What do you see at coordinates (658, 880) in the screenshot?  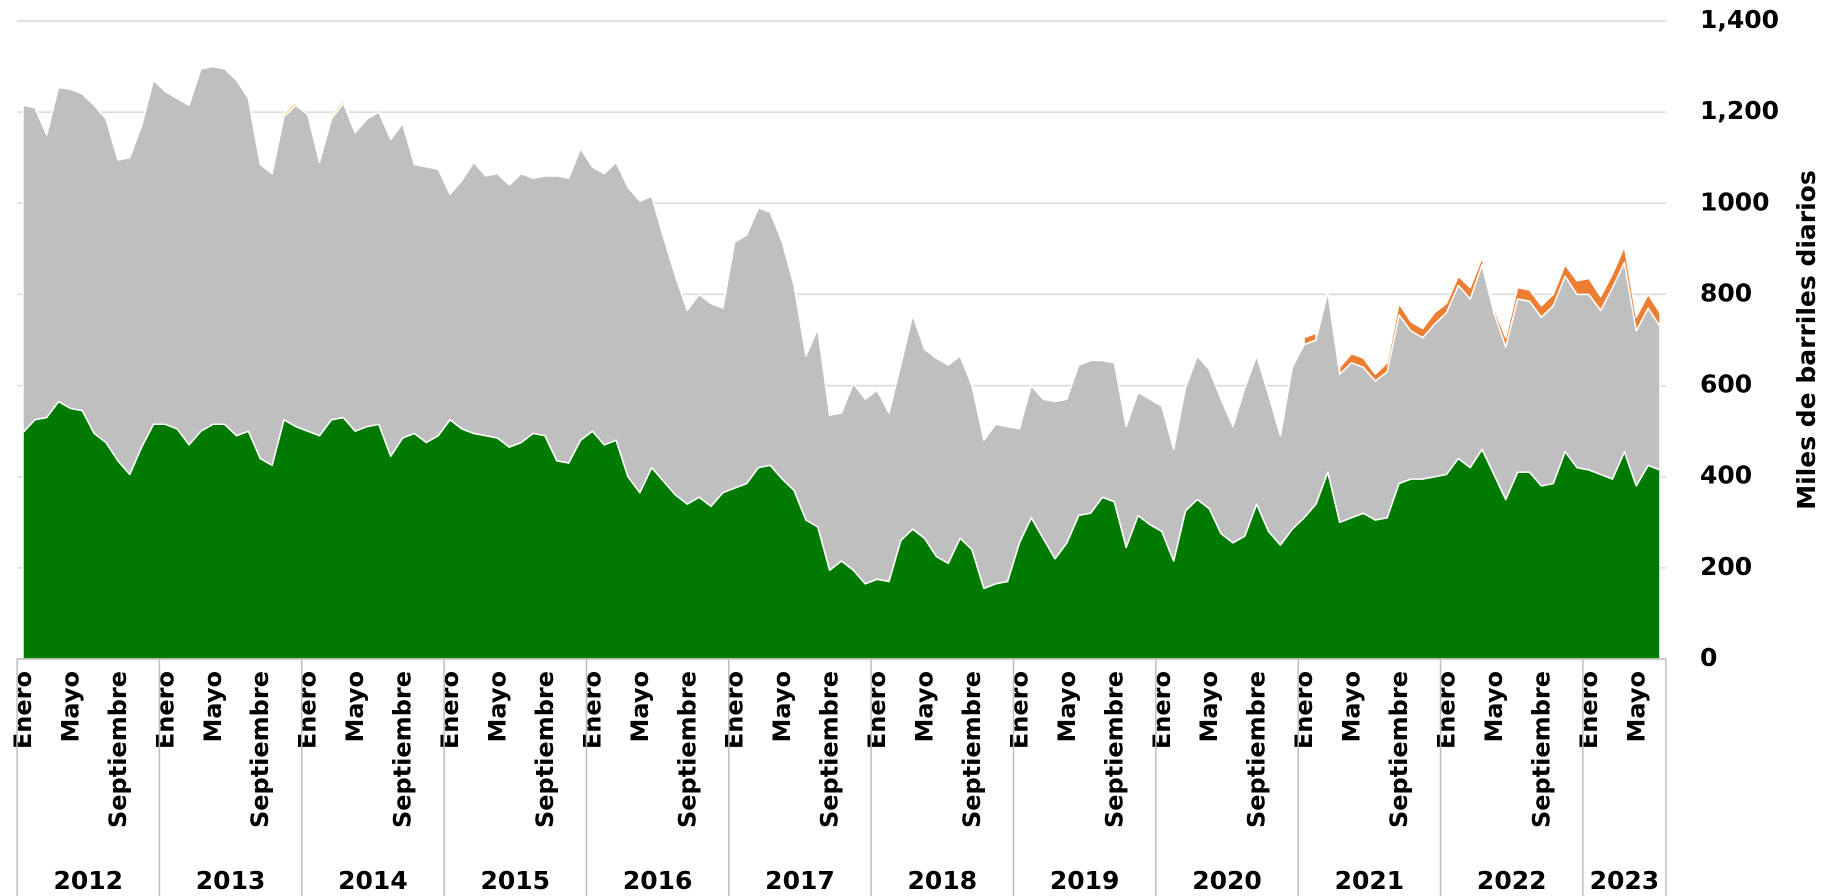 I see `year-label: 2016` at bounding box center [658, 880].